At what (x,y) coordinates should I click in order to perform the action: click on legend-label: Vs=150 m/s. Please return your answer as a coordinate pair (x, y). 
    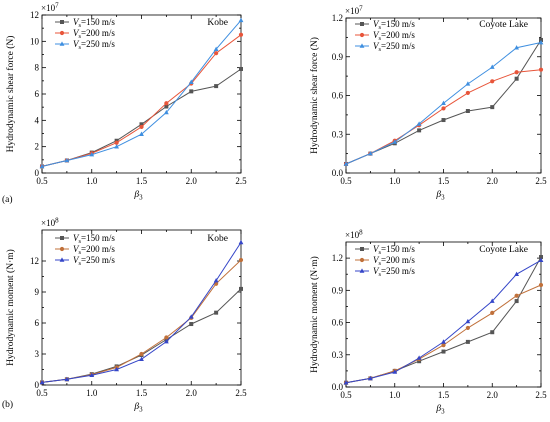
    Looking at the image, I should click on (394, 250).